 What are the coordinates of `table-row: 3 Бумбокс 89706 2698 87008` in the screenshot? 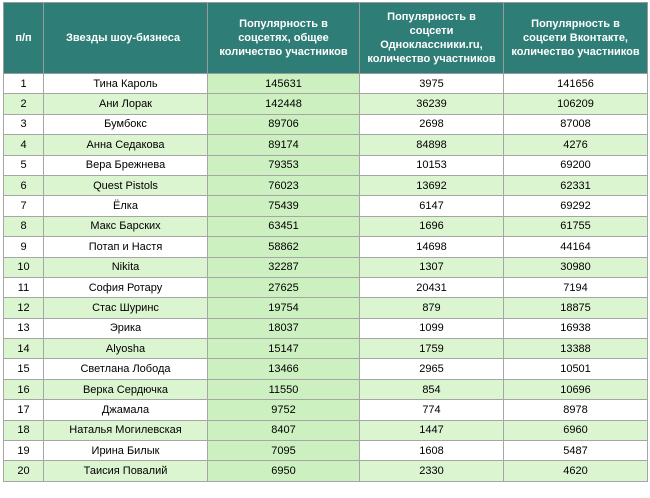 It's located at (325, 124).